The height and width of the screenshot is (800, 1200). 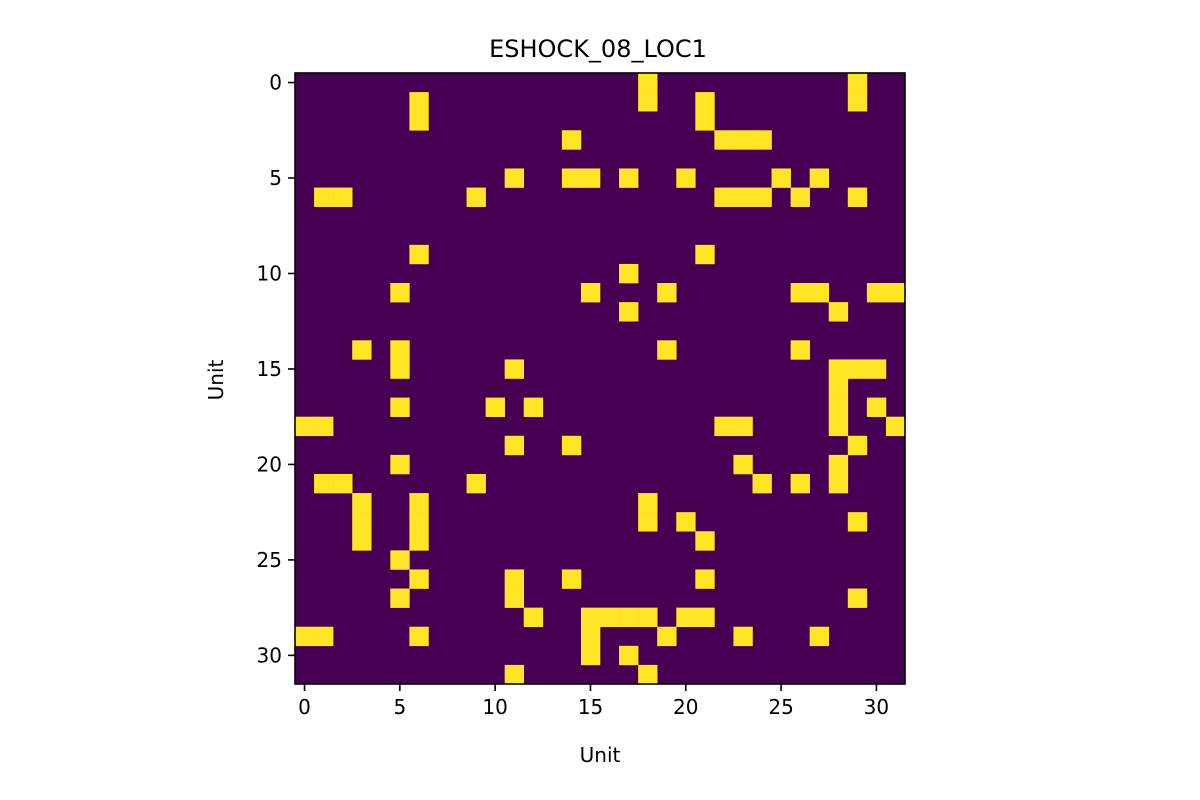 I want to click on x-axis-label: Unit, so click(x=600, y=755).